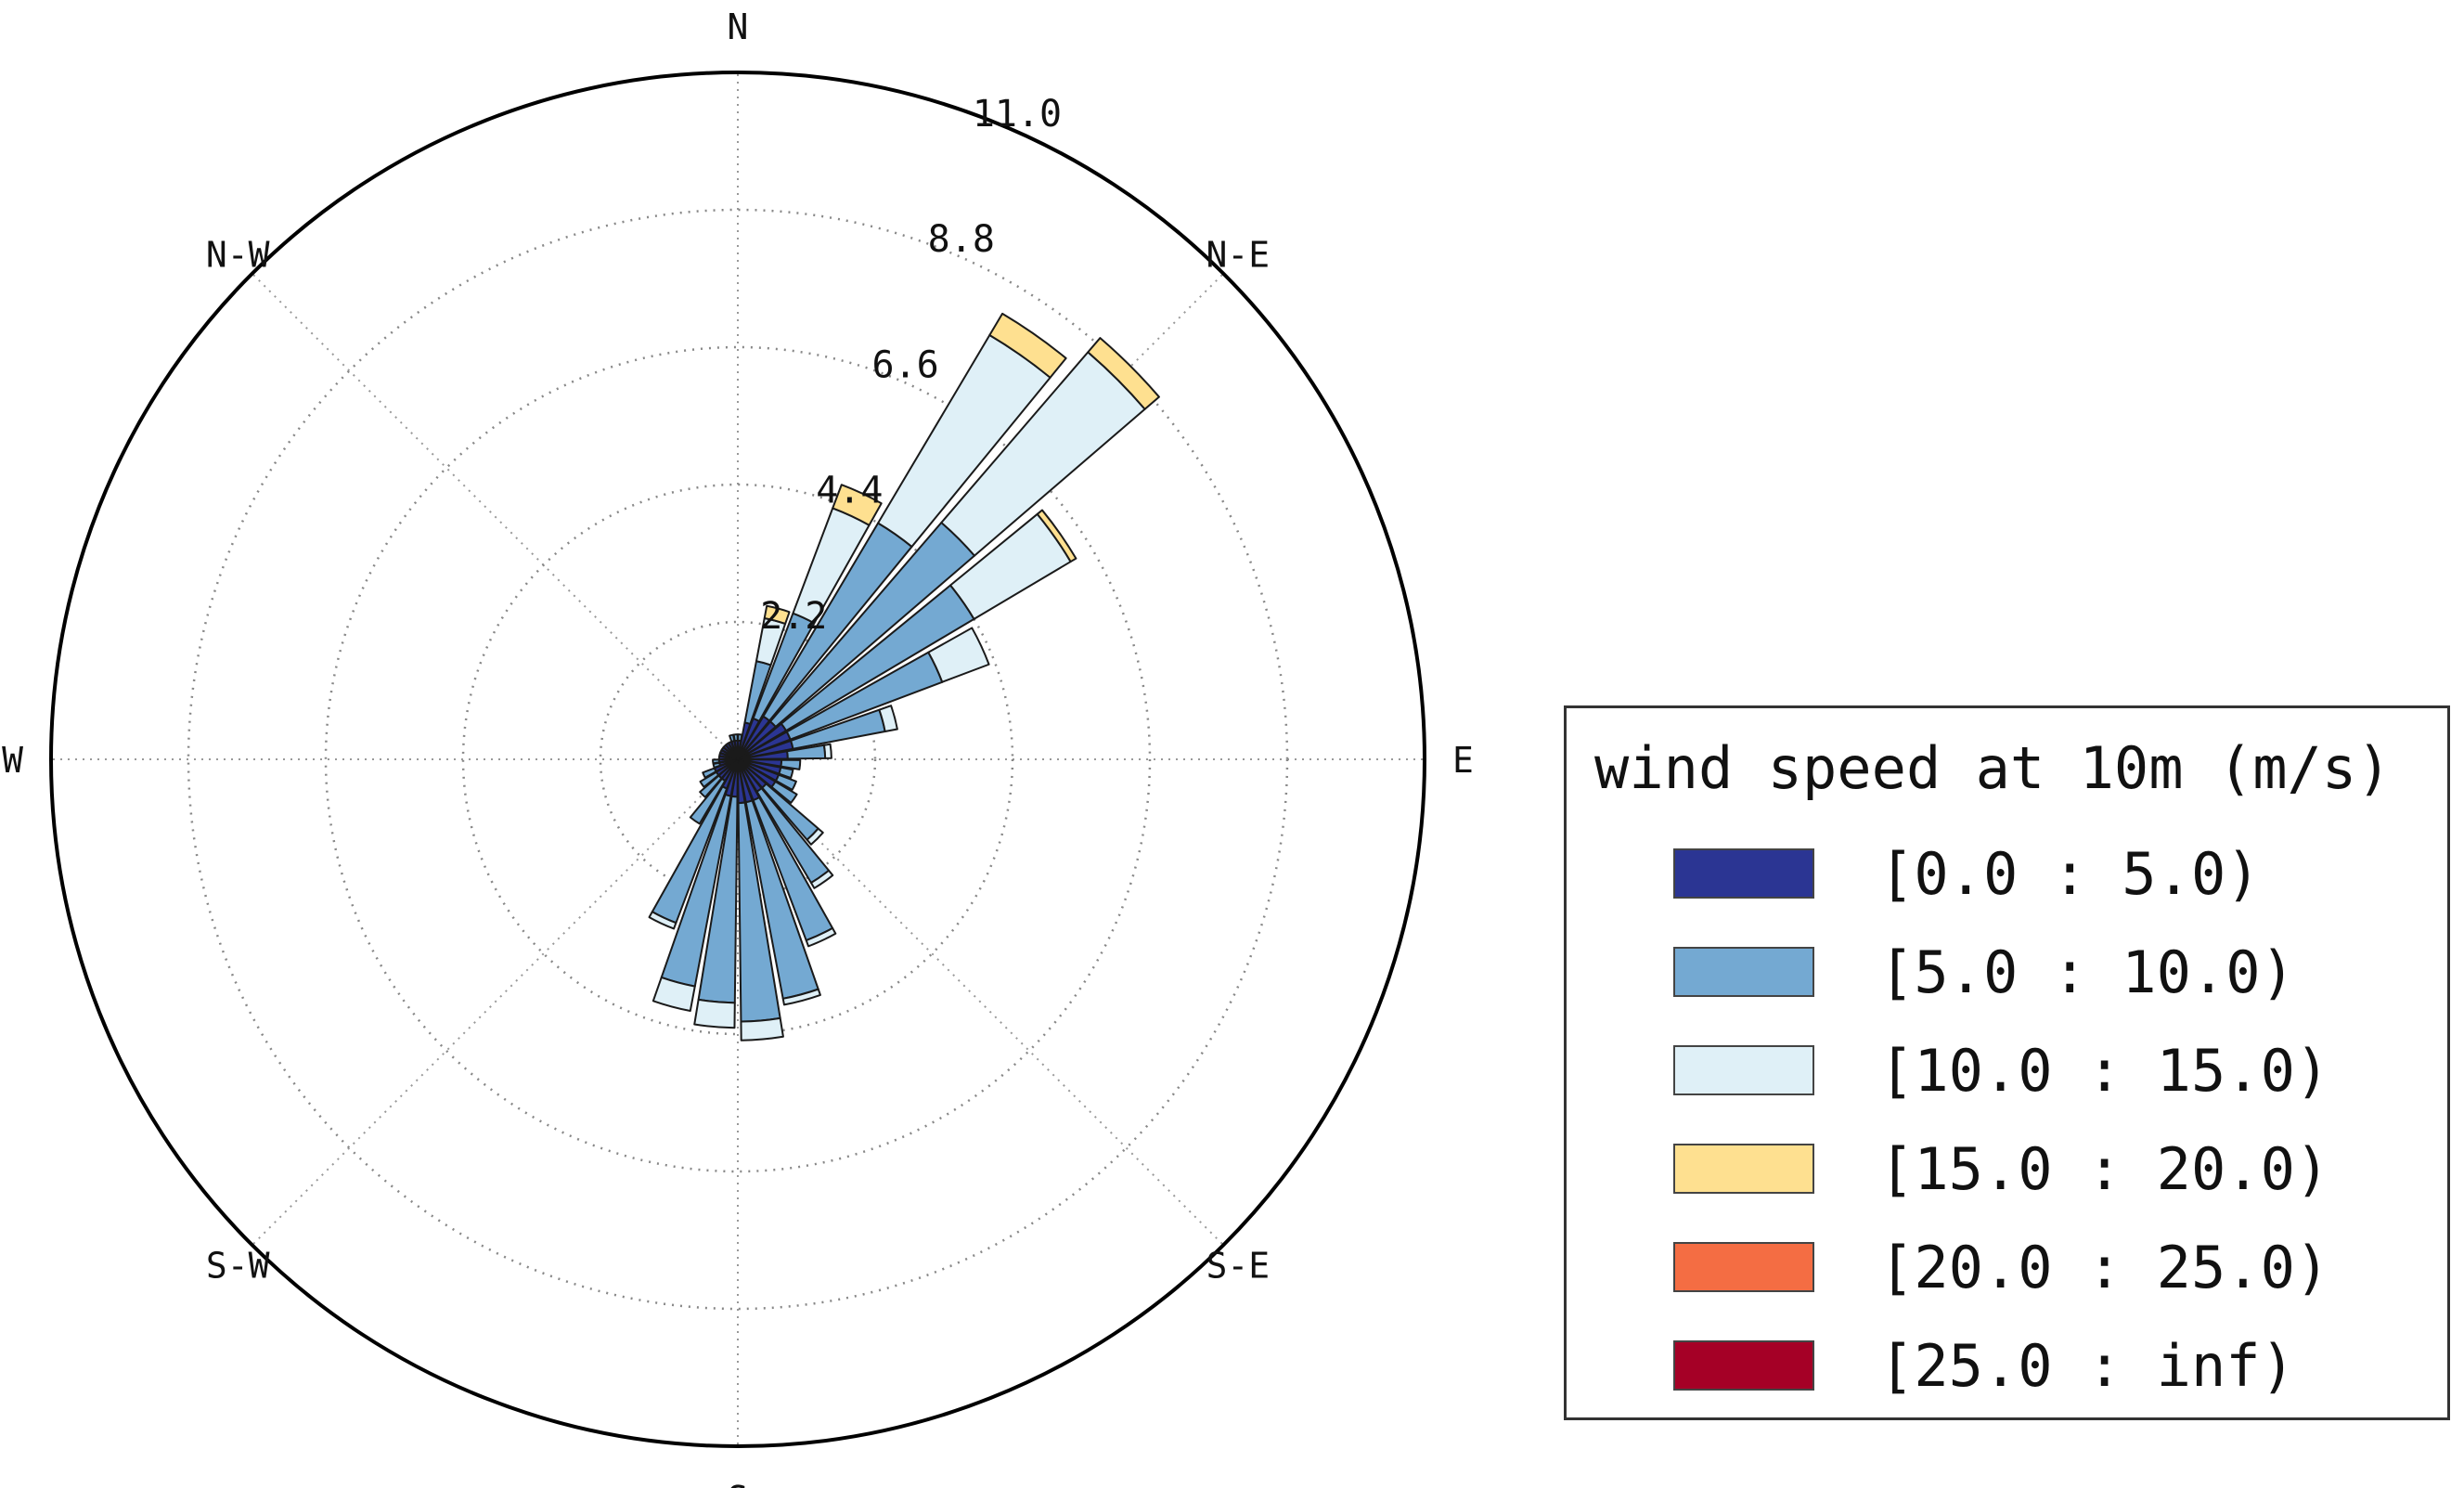 The height and width of the screenshot is (1488, 2464). Describe the element at coordinates (2087, 972) in the screenshot. I see `legend-label: [5.0 : 10.0)` at that location.